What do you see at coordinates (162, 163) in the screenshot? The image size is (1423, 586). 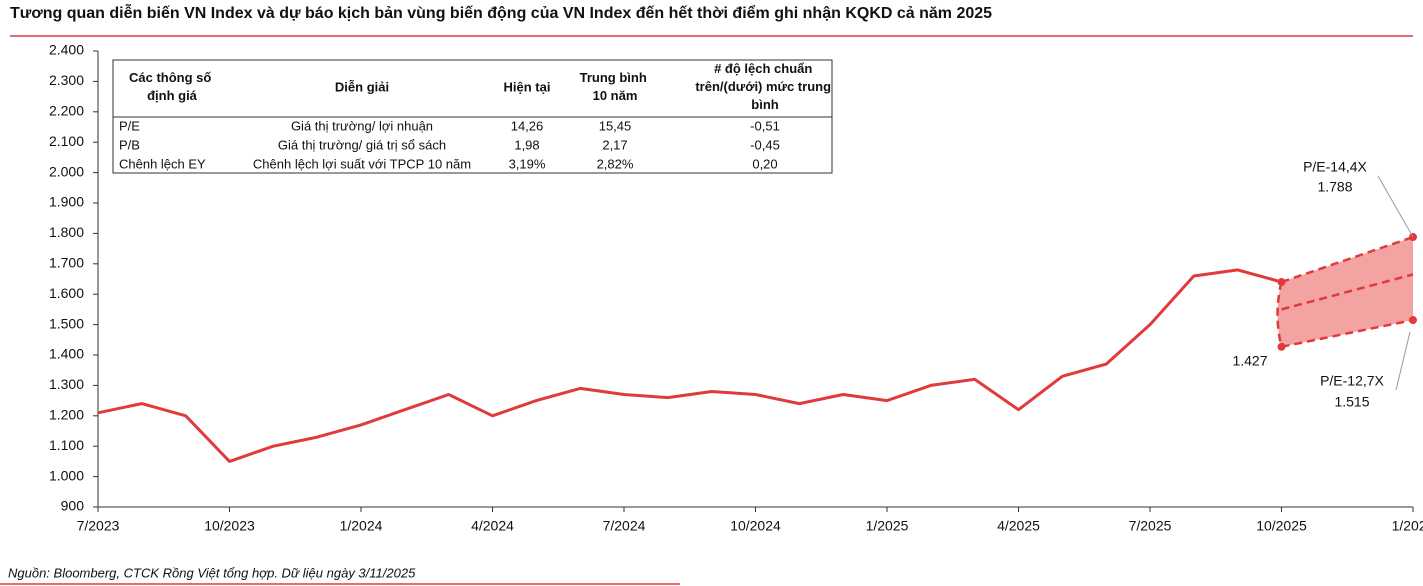 I see `table-cell: Chênh lệch EY` at bounding box center [162, 163].